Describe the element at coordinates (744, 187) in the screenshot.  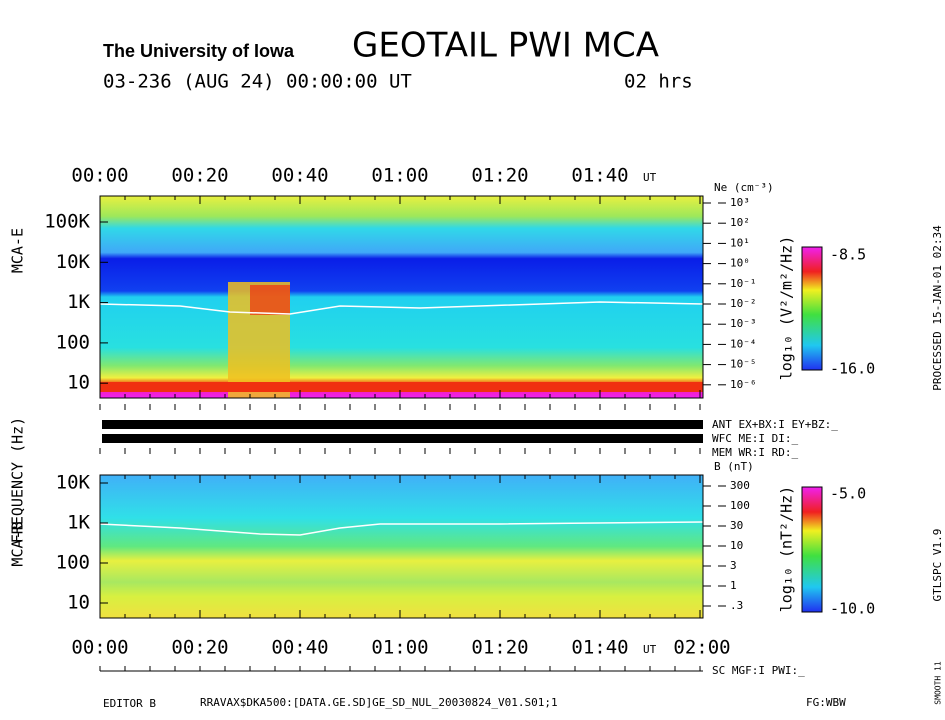
I see `right-title: Ne (cm⁻³)` at that location.